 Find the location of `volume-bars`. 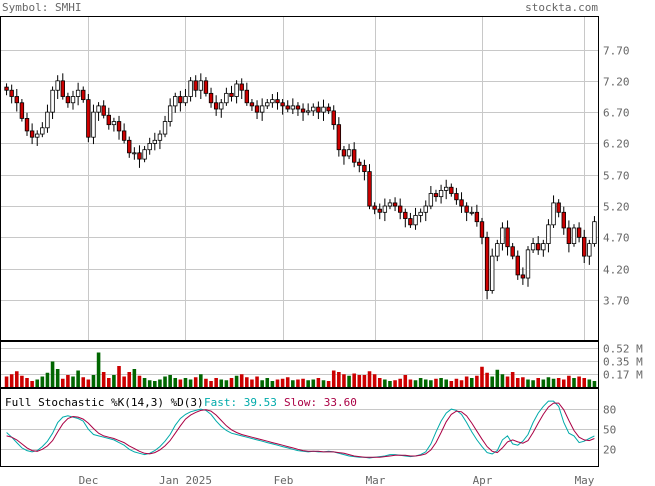

volume-bars is located at coordinates (300, 369).